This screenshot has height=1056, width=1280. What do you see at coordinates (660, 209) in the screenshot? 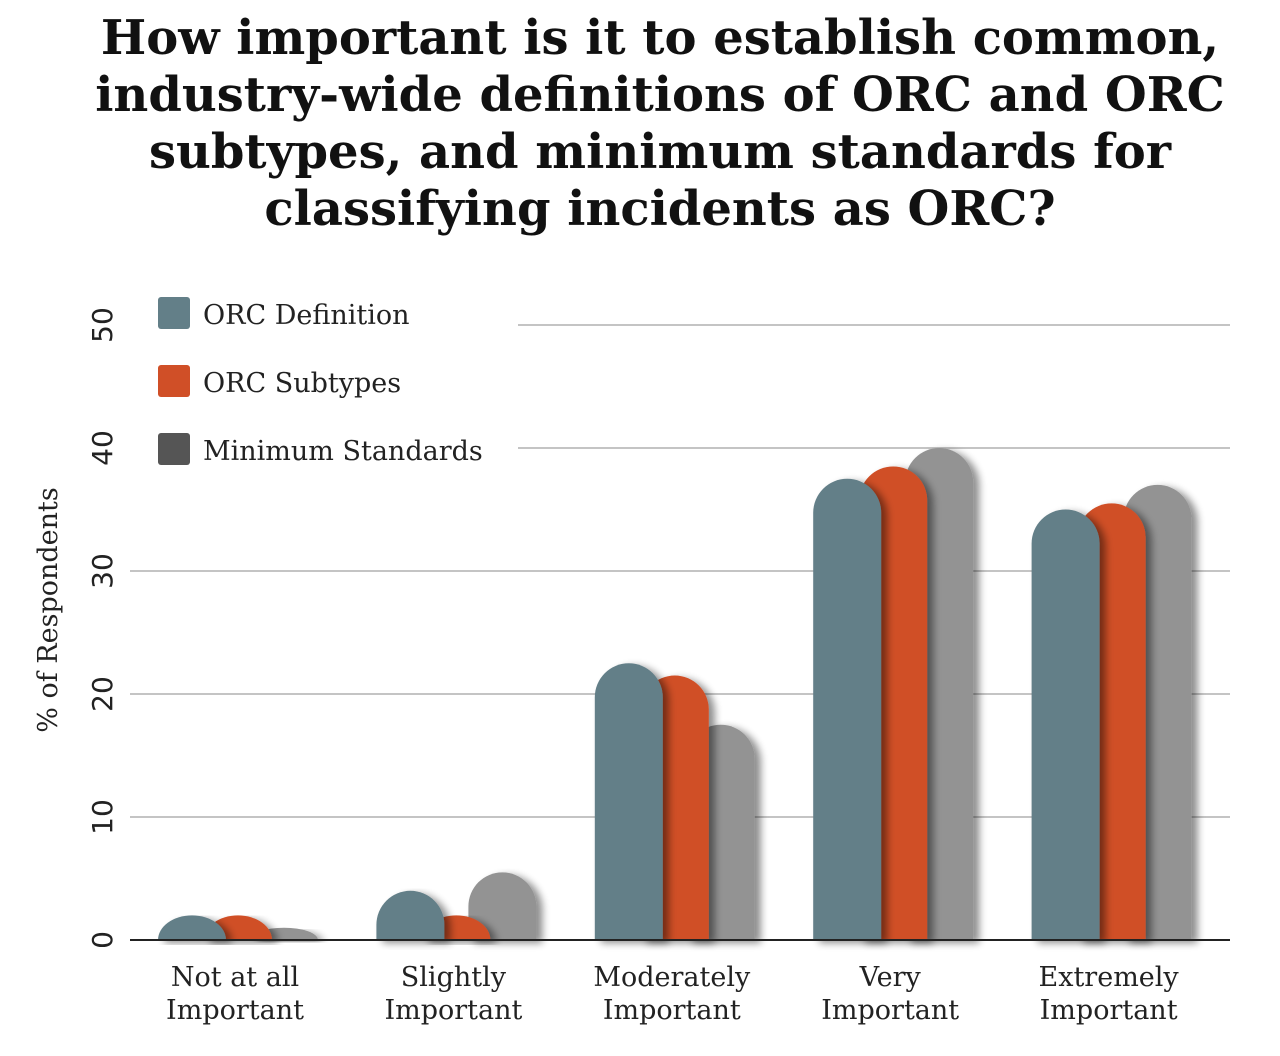
I see `title-line-4: classifying incidents as ORC?` at bounding box center [660, 209].